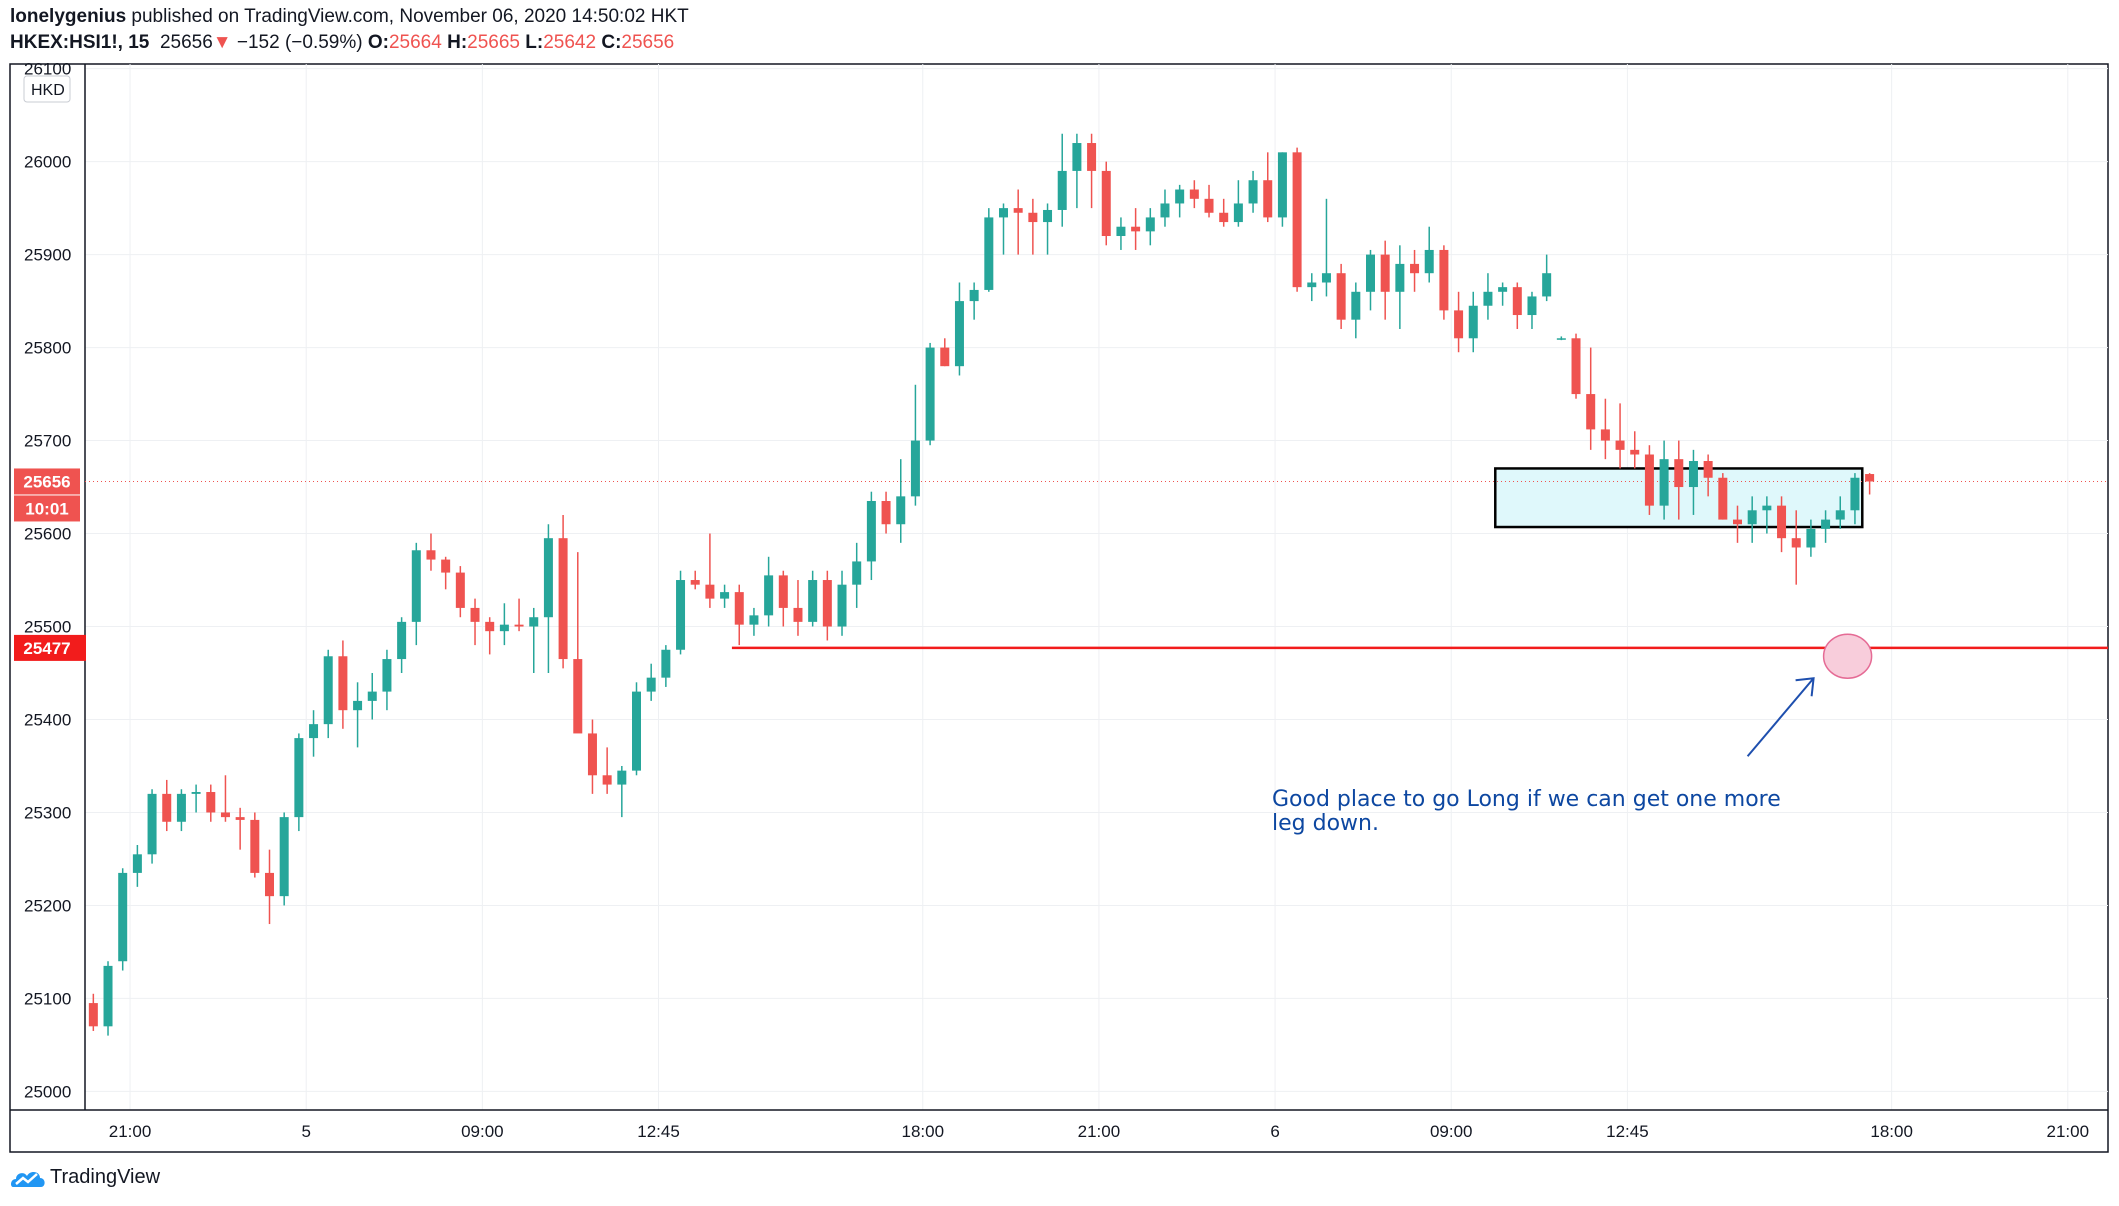 This screenshot has width=2119, height=1206. What do you see at coordinates (47, 348) in the screenshot?
I see `y-tick-label: 25800` at bounding box center [47, 348].